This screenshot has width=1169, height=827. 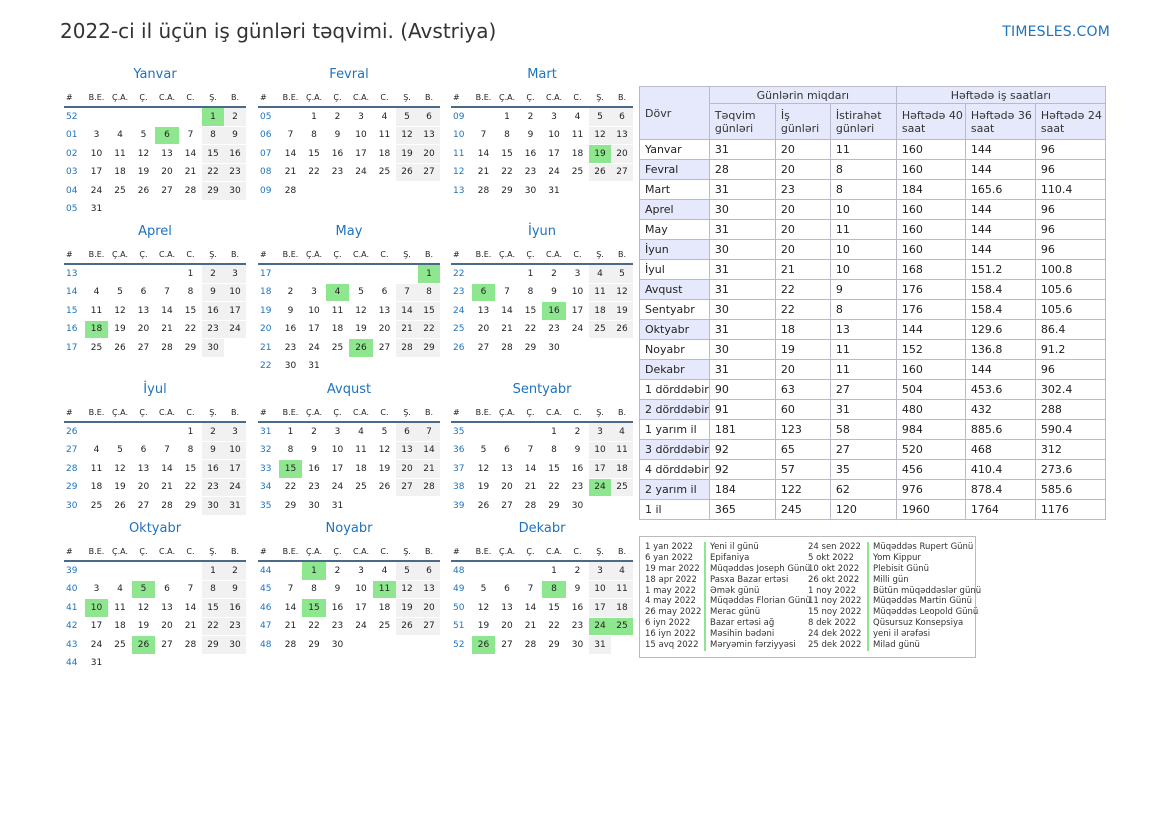 What do you see at coordinates (507, 608) in the screenshot?
I see `day-cell: 13` at bounding box center [507, 608].